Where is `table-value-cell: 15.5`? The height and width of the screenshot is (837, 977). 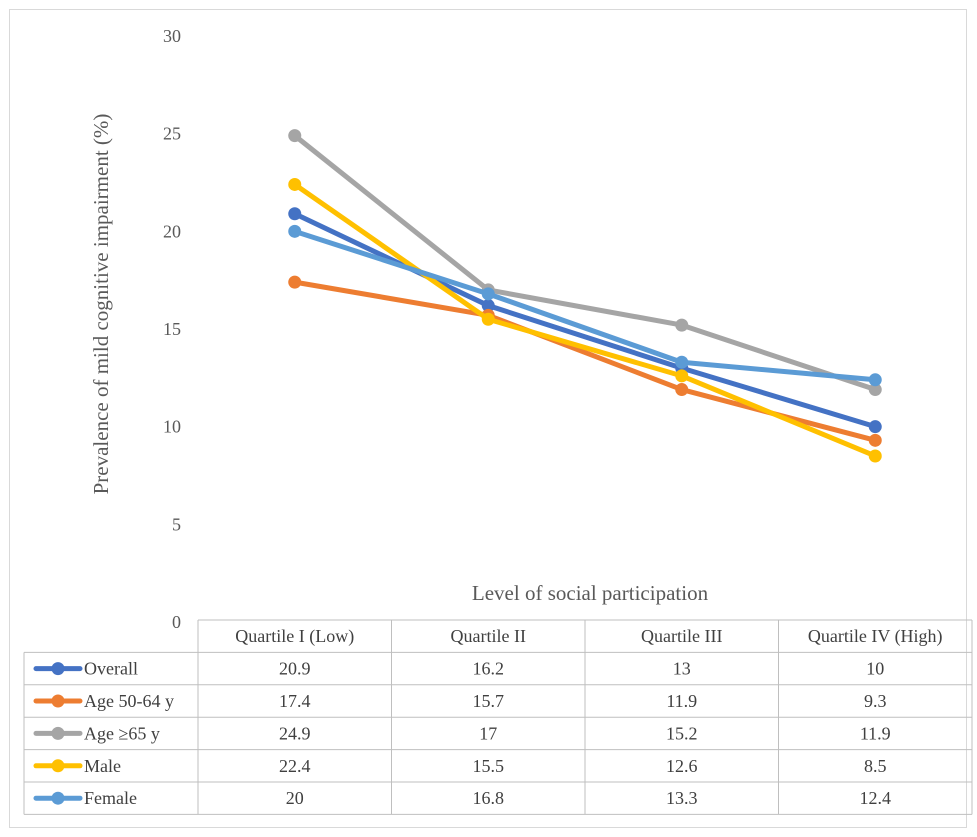 table-value-cell: 15.5 is located at coordinates (489, 766).